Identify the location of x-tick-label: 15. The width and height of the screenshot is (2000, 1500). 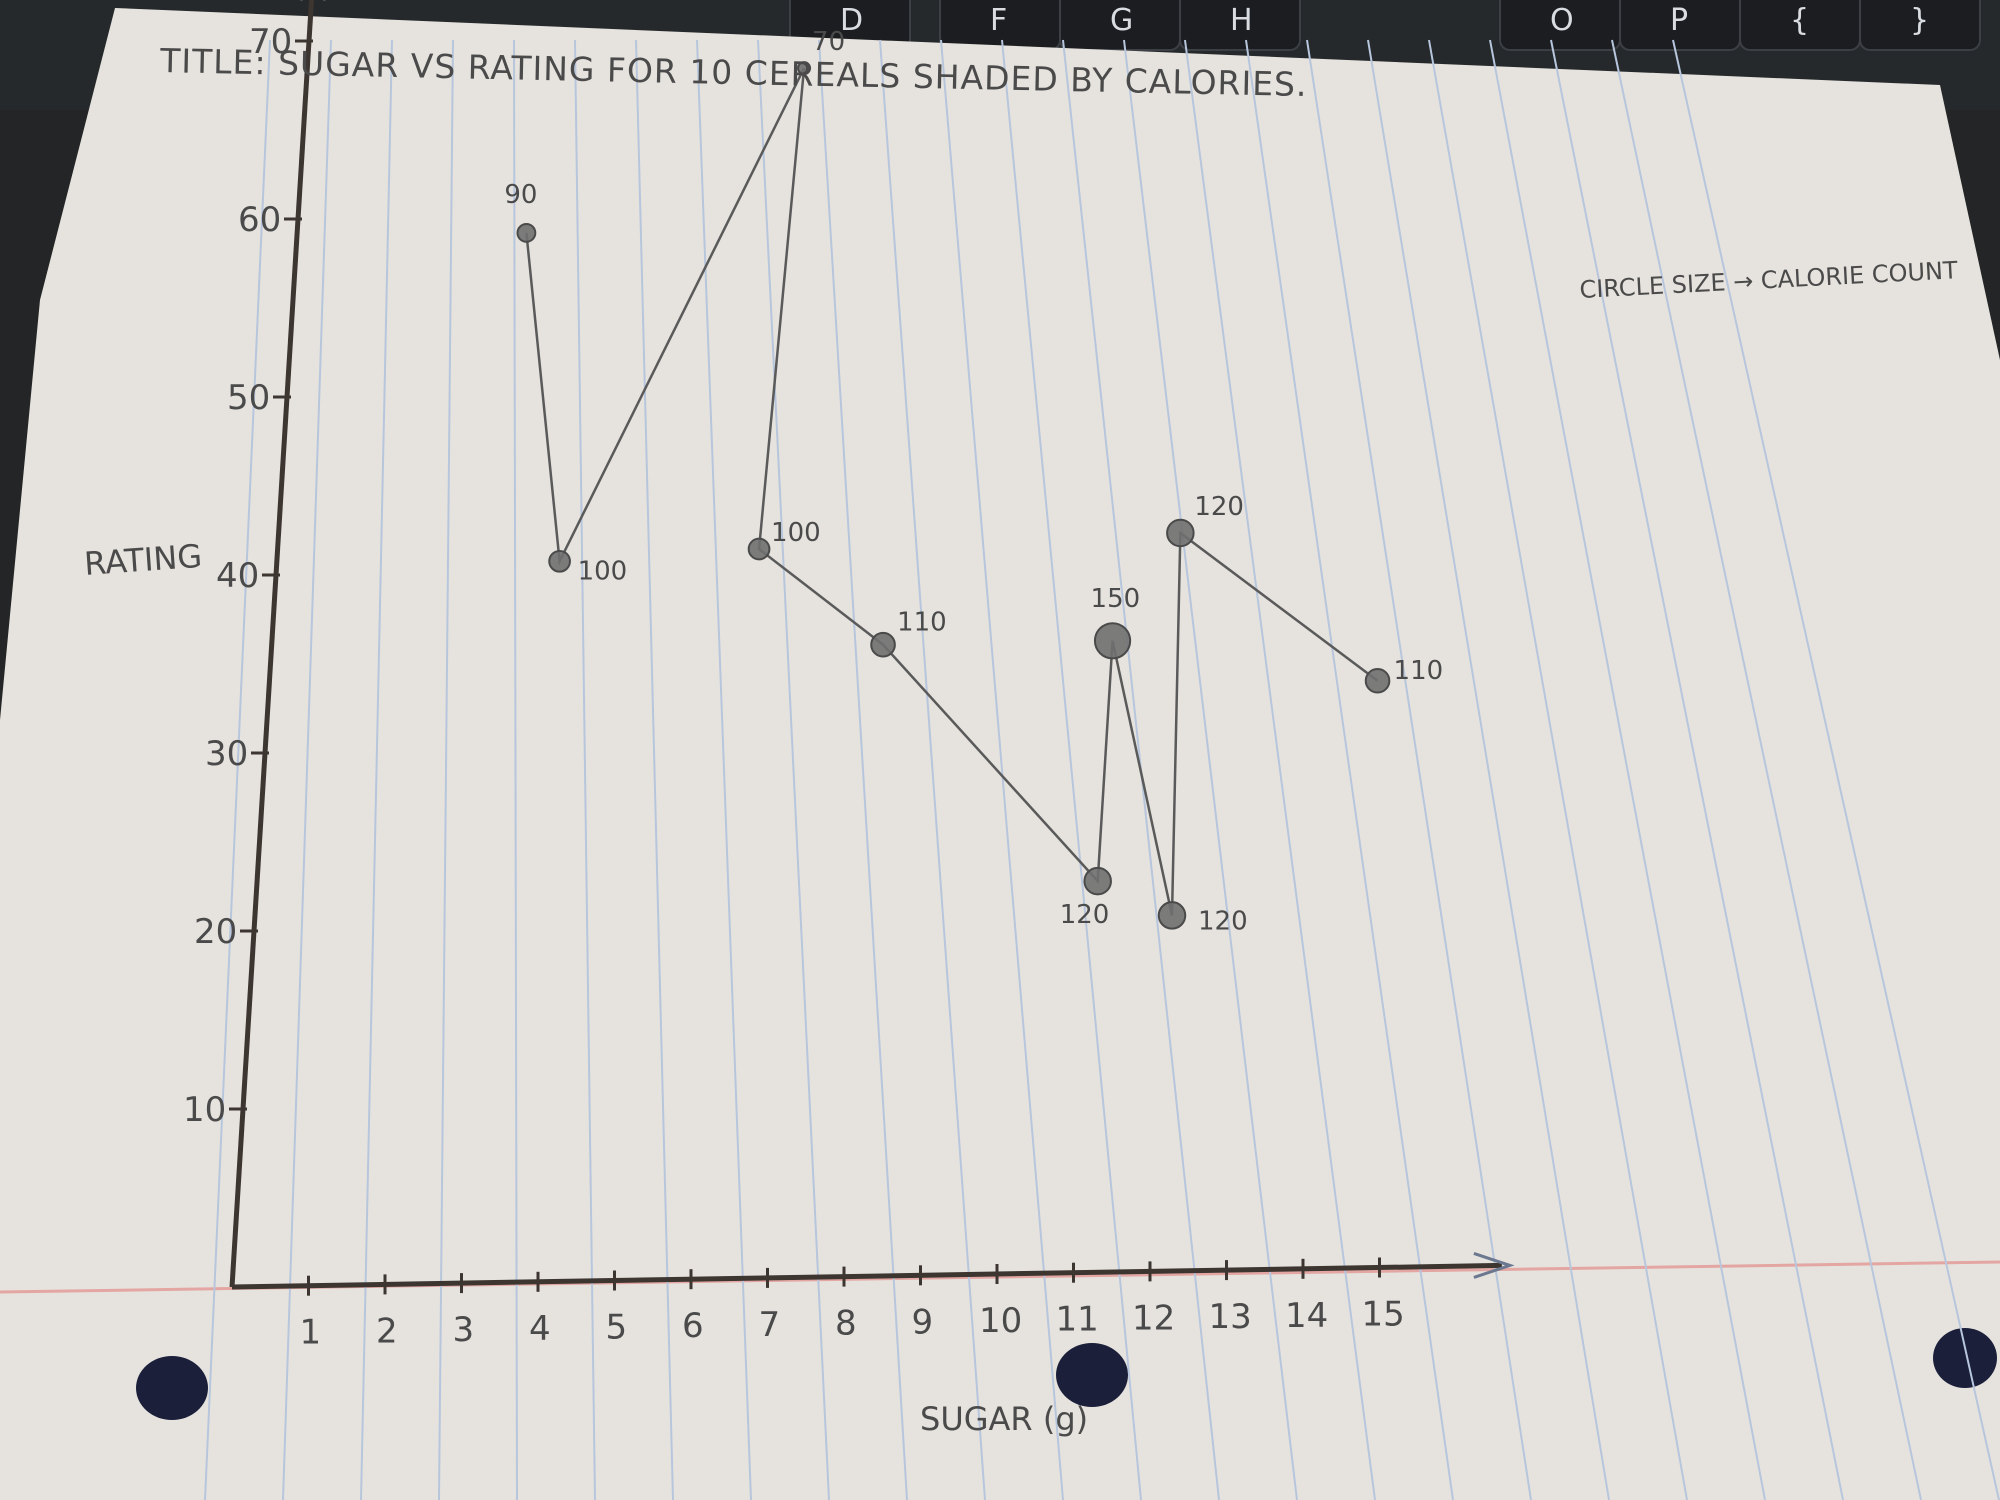
(1383, 1315).